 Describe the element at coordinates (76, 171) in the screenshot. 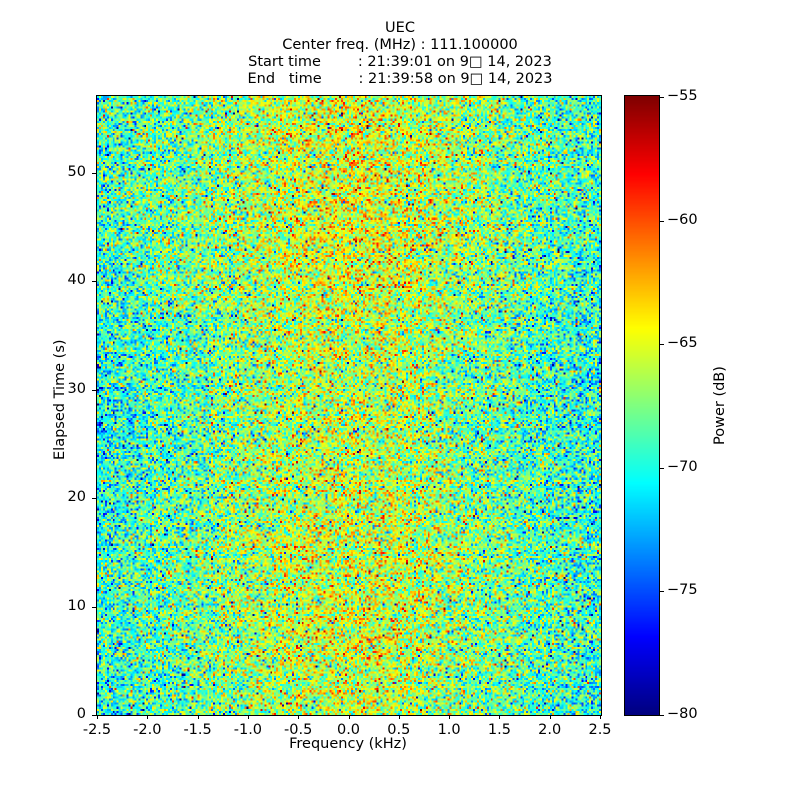

I see `y-tick-label: 50` at that location.